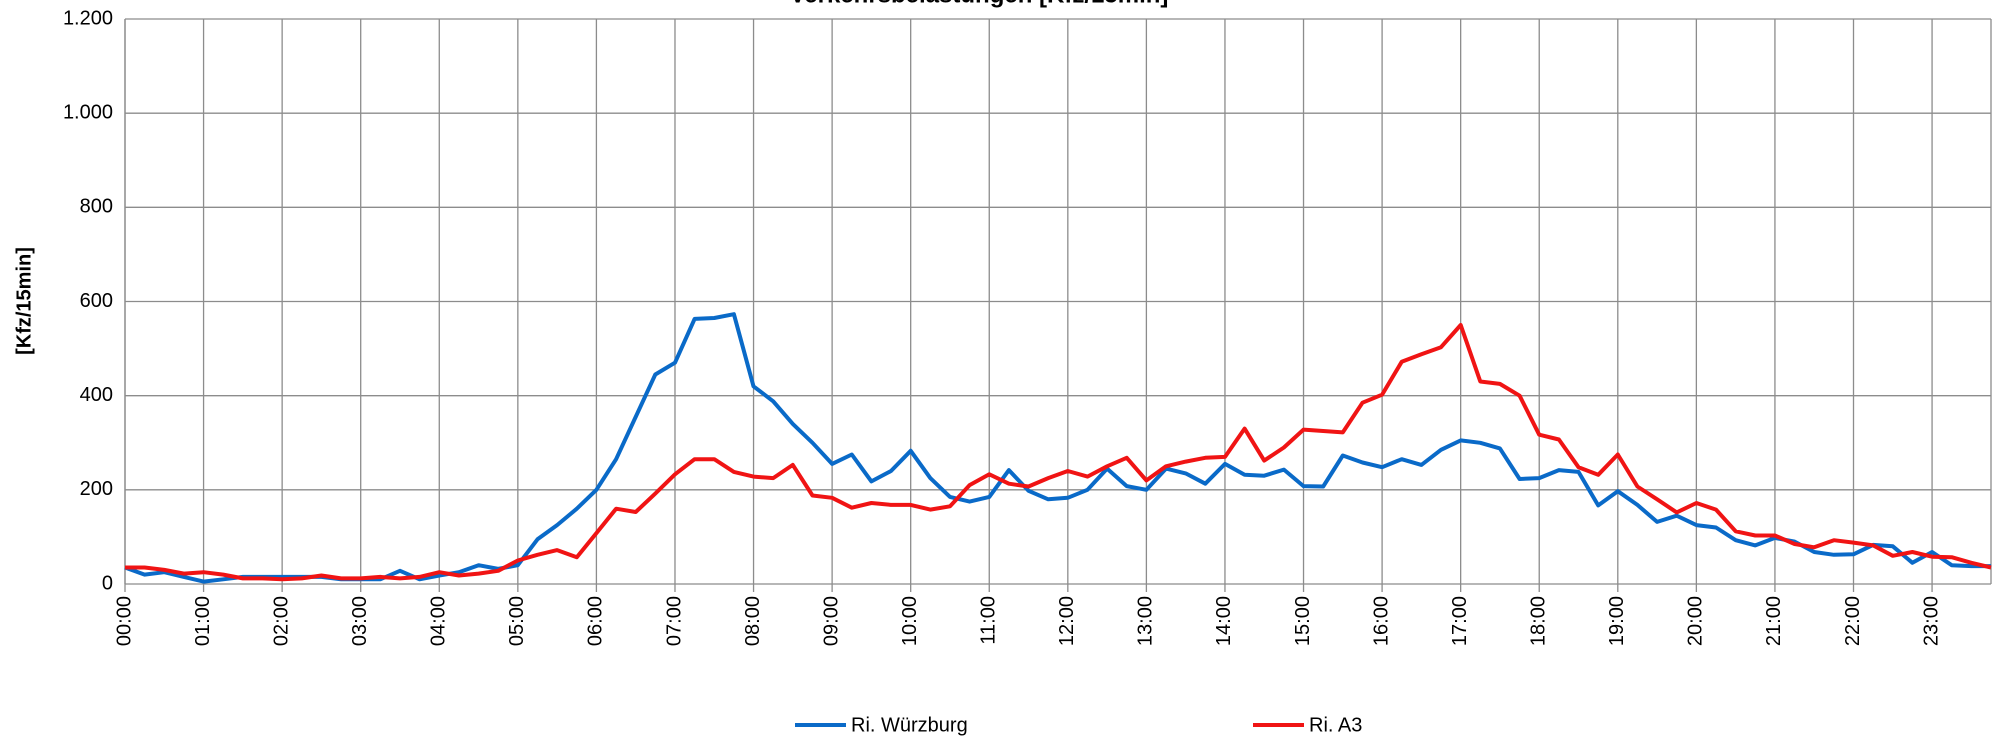 The height and width of the screenshot is (741, 1994). Describe the element at coordinates (1303, 621) in the screenshot. I see `x-tick-label: 15:00` at that location.